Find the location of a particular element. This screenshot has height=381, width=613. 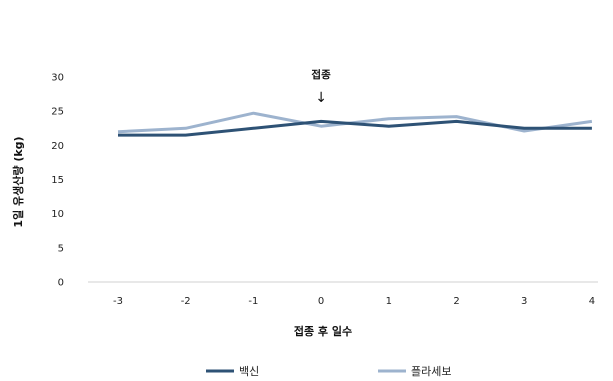

y-axis-ticks: 0 5 10 15 20 25 30 is located at coordinates (57, 181).